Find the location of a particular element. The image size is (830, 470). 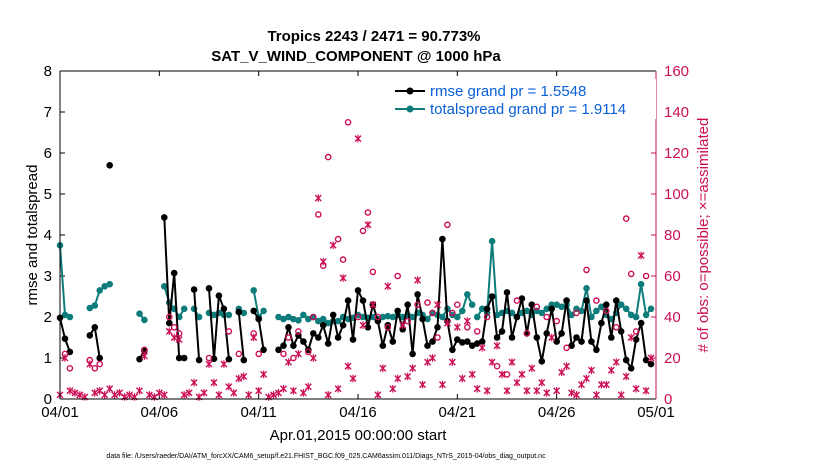

legend-rmse-label: rmse grand pr = 1.5548 is located at coordinates (508, 91).